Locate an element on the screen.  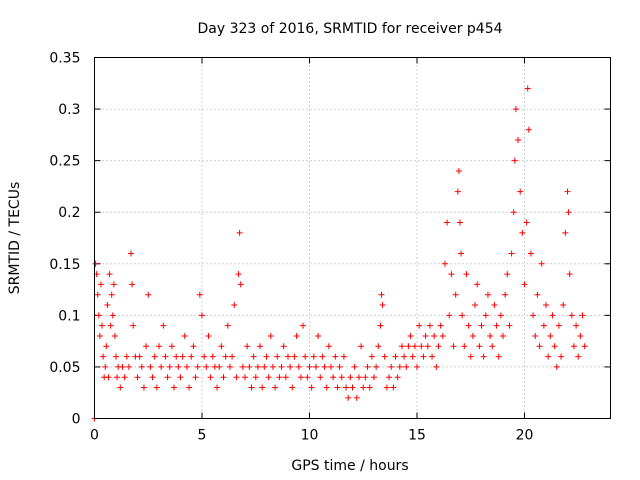
y-tick-label: 0 is located at coordinates (76, 420).